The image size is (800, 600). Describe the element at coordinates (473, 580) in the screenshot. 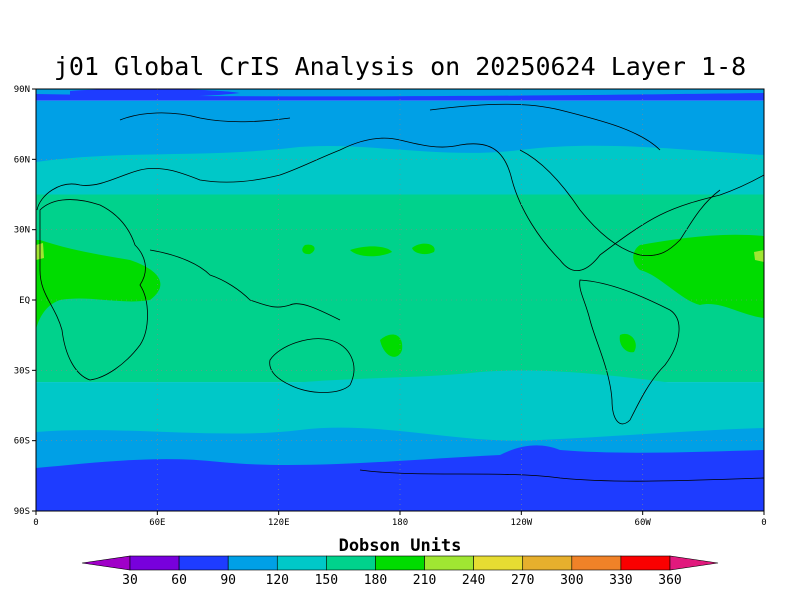

I see `colorbar-tick-label: 240` at that location.